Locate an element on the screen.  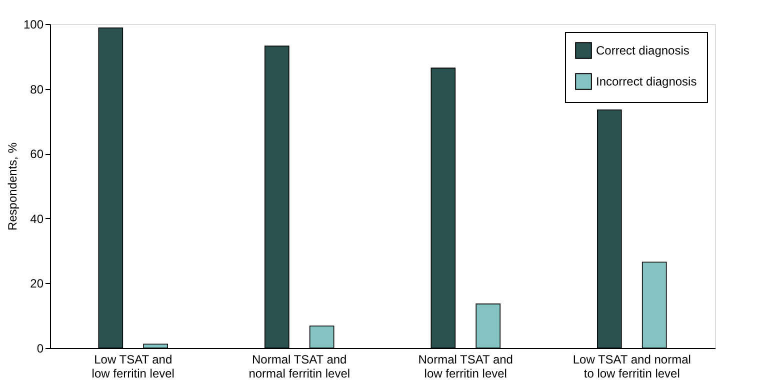
y-axis-title: Respondents, % is located at coordinates (12, 186).